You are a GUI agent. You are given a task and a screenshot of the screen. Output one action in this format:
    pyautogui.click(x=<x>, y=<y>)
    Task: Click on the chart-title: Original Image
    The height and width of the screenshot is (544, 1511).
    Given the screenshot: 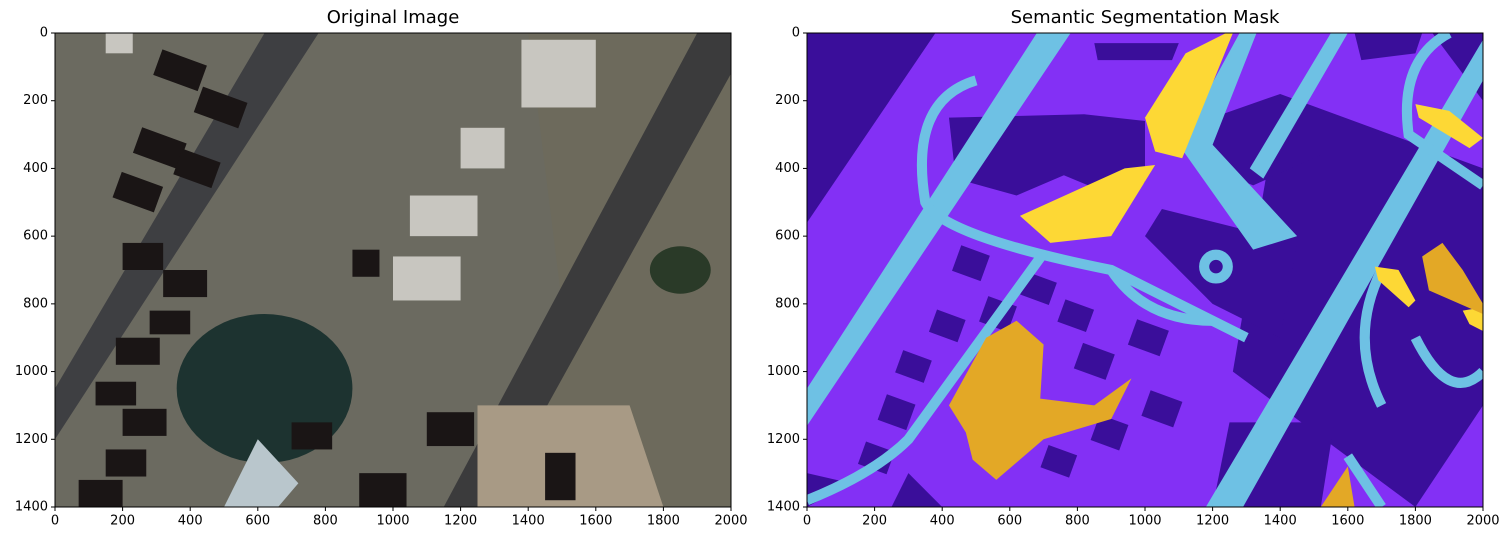 What is the action you would take?
    pyautogui.click(x=393, y=17)
    